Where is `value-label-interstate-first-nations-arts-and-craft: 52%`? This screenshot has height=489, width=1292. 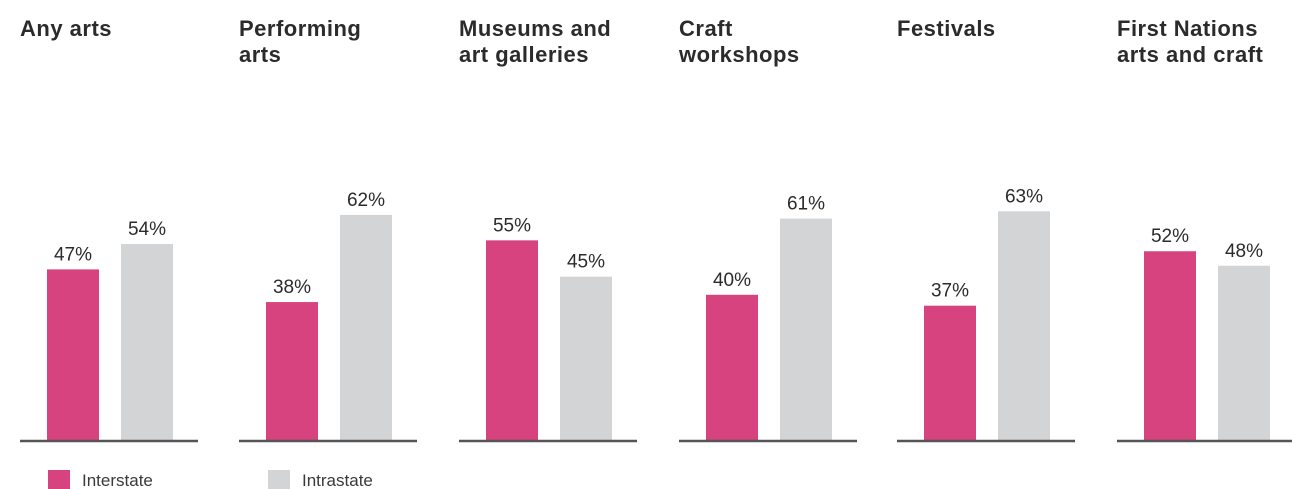
value-label-interstate-first-nations-arts-and-craft: 52% is located at coordinates (1170, 236).